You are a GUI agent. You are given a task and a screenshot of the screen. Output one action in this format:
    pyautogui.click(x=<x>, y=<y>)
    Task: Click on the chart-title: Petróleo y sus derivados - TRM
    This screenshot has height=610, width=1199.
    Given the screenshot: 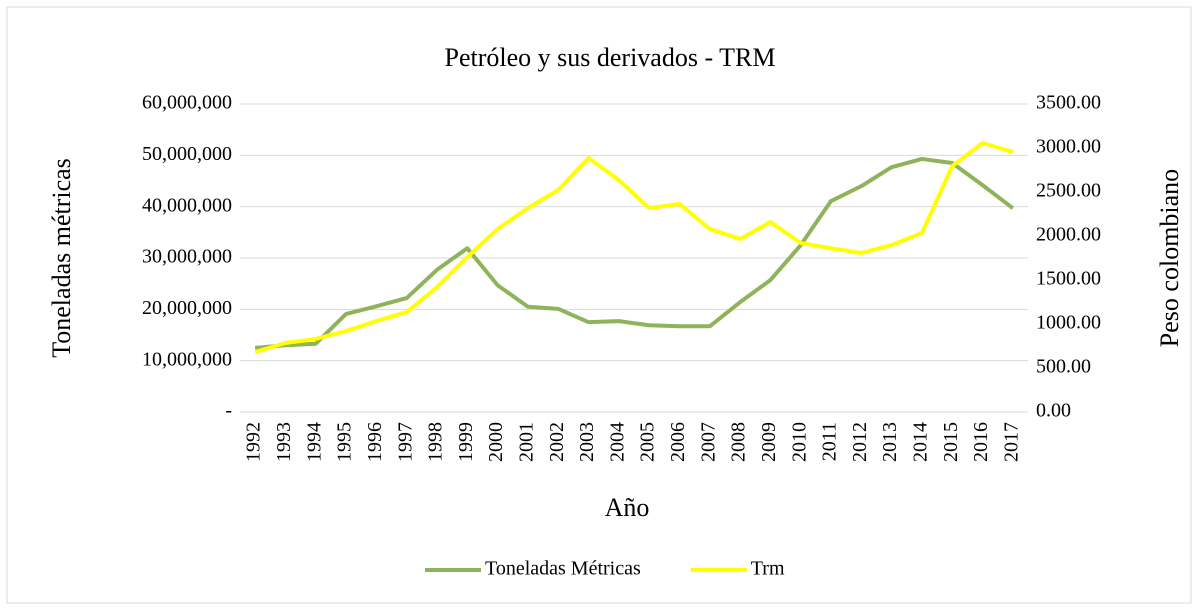 What is the action you would take?
    pyautogui.click(x=610, y=57)
    